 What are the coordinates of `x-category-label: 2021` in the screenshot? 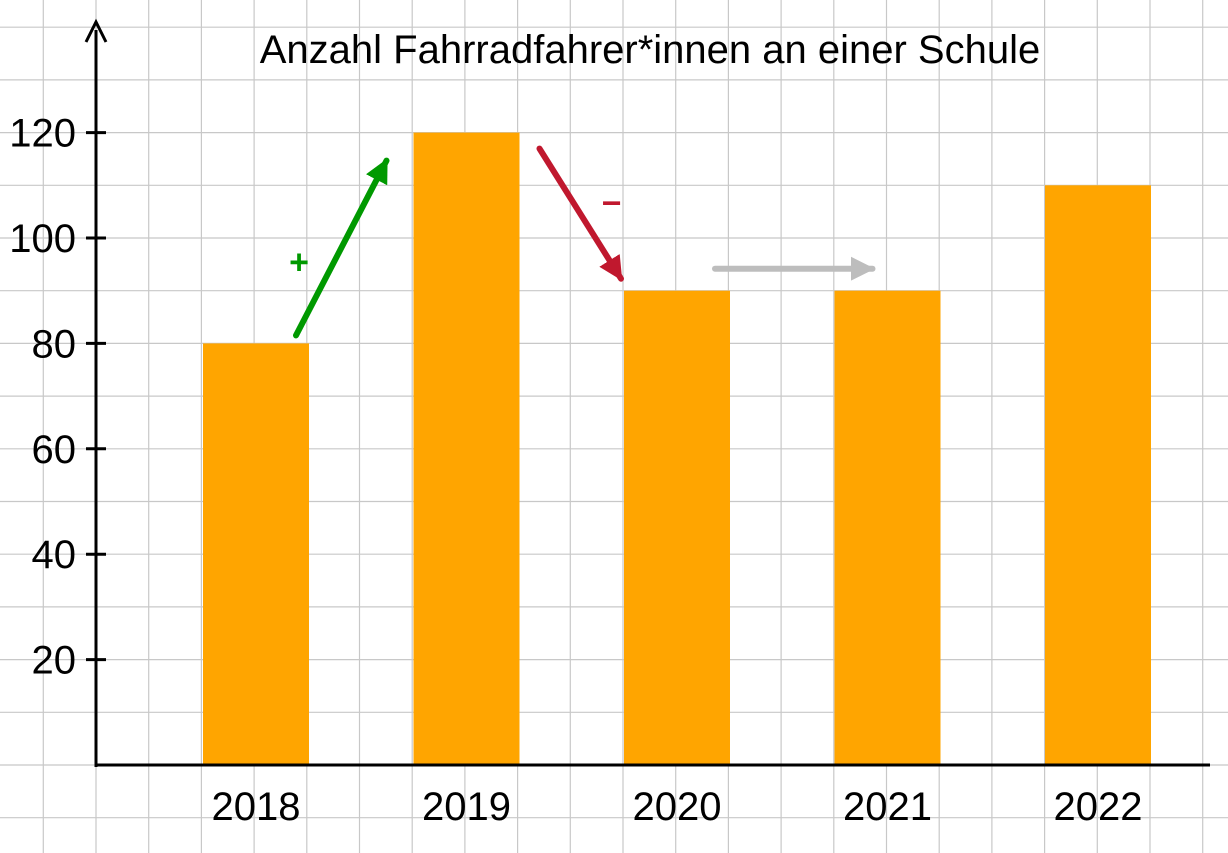 It's located at (887, 807).